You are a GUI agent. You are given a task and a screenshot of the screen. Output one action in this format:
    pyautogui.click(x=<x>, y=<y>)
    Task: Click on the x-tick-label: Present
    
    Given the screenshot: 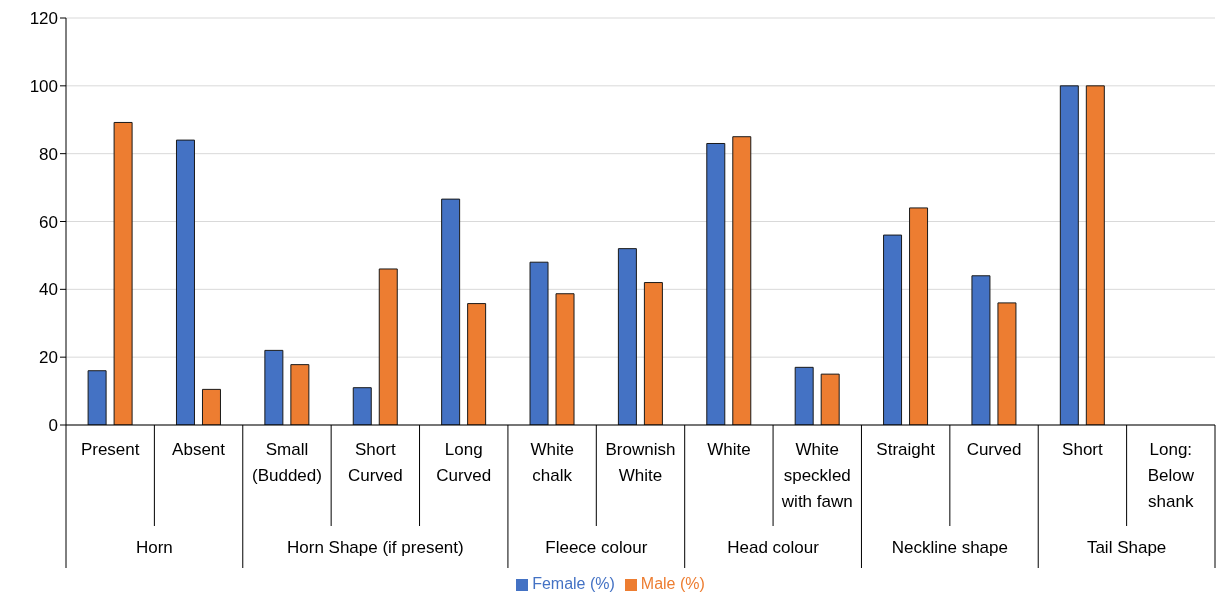 What is the action you would take?
    pyautogui.click(x=110, y=449)
    